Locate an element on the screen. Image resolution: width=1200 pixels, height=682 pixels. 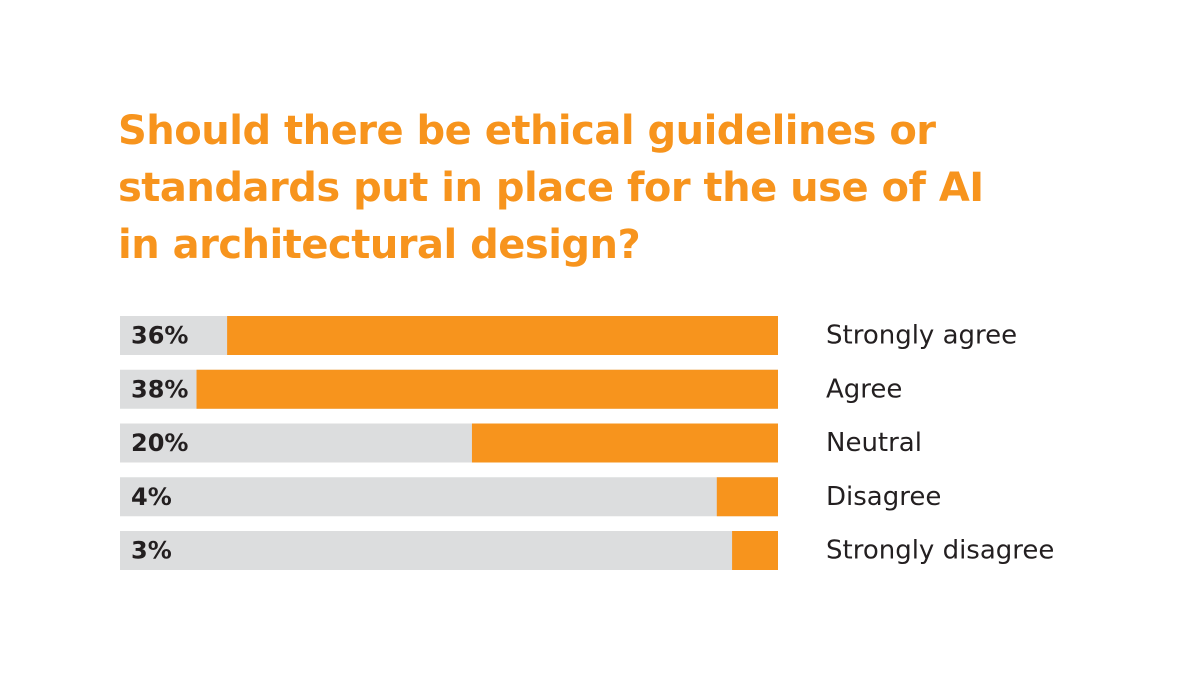
bar-value-label: 3% is located at coordinates (151, 551).